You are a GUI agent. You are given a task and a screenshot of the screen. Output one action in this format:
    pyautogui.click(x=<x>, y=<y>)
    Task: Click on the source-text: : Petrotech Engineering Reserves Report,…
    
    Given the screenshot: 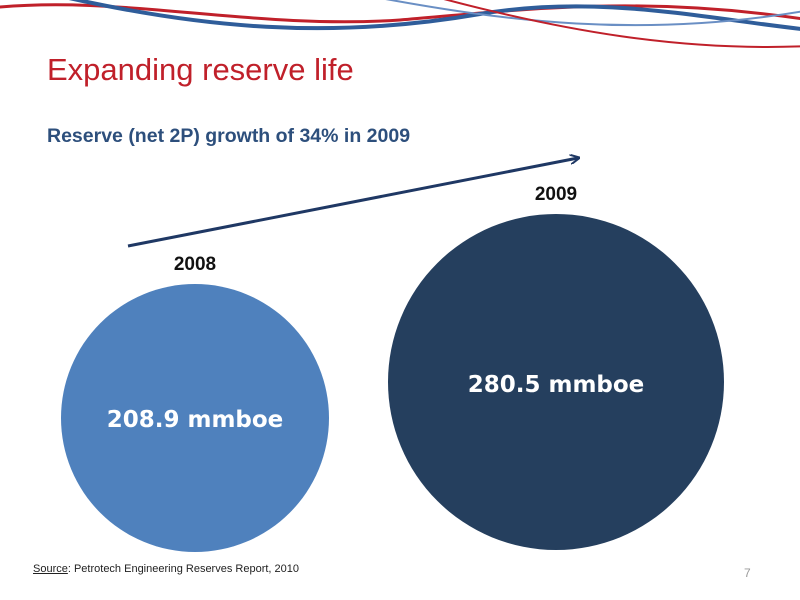 What is the action you would take?
    pyautogui.click(x=183, y=569)
    